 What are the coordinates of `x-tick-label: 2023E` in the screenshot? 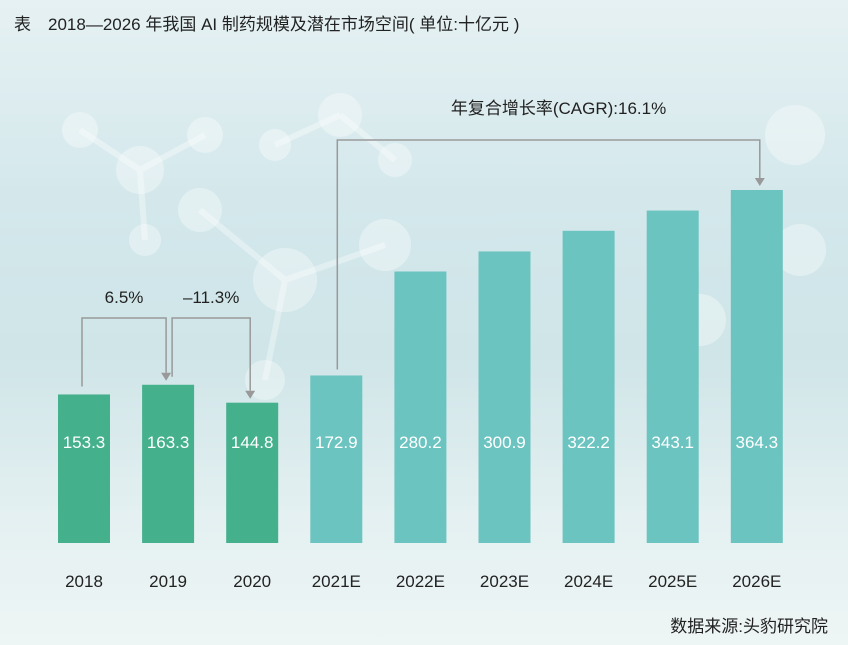 It's located at (504, 581).